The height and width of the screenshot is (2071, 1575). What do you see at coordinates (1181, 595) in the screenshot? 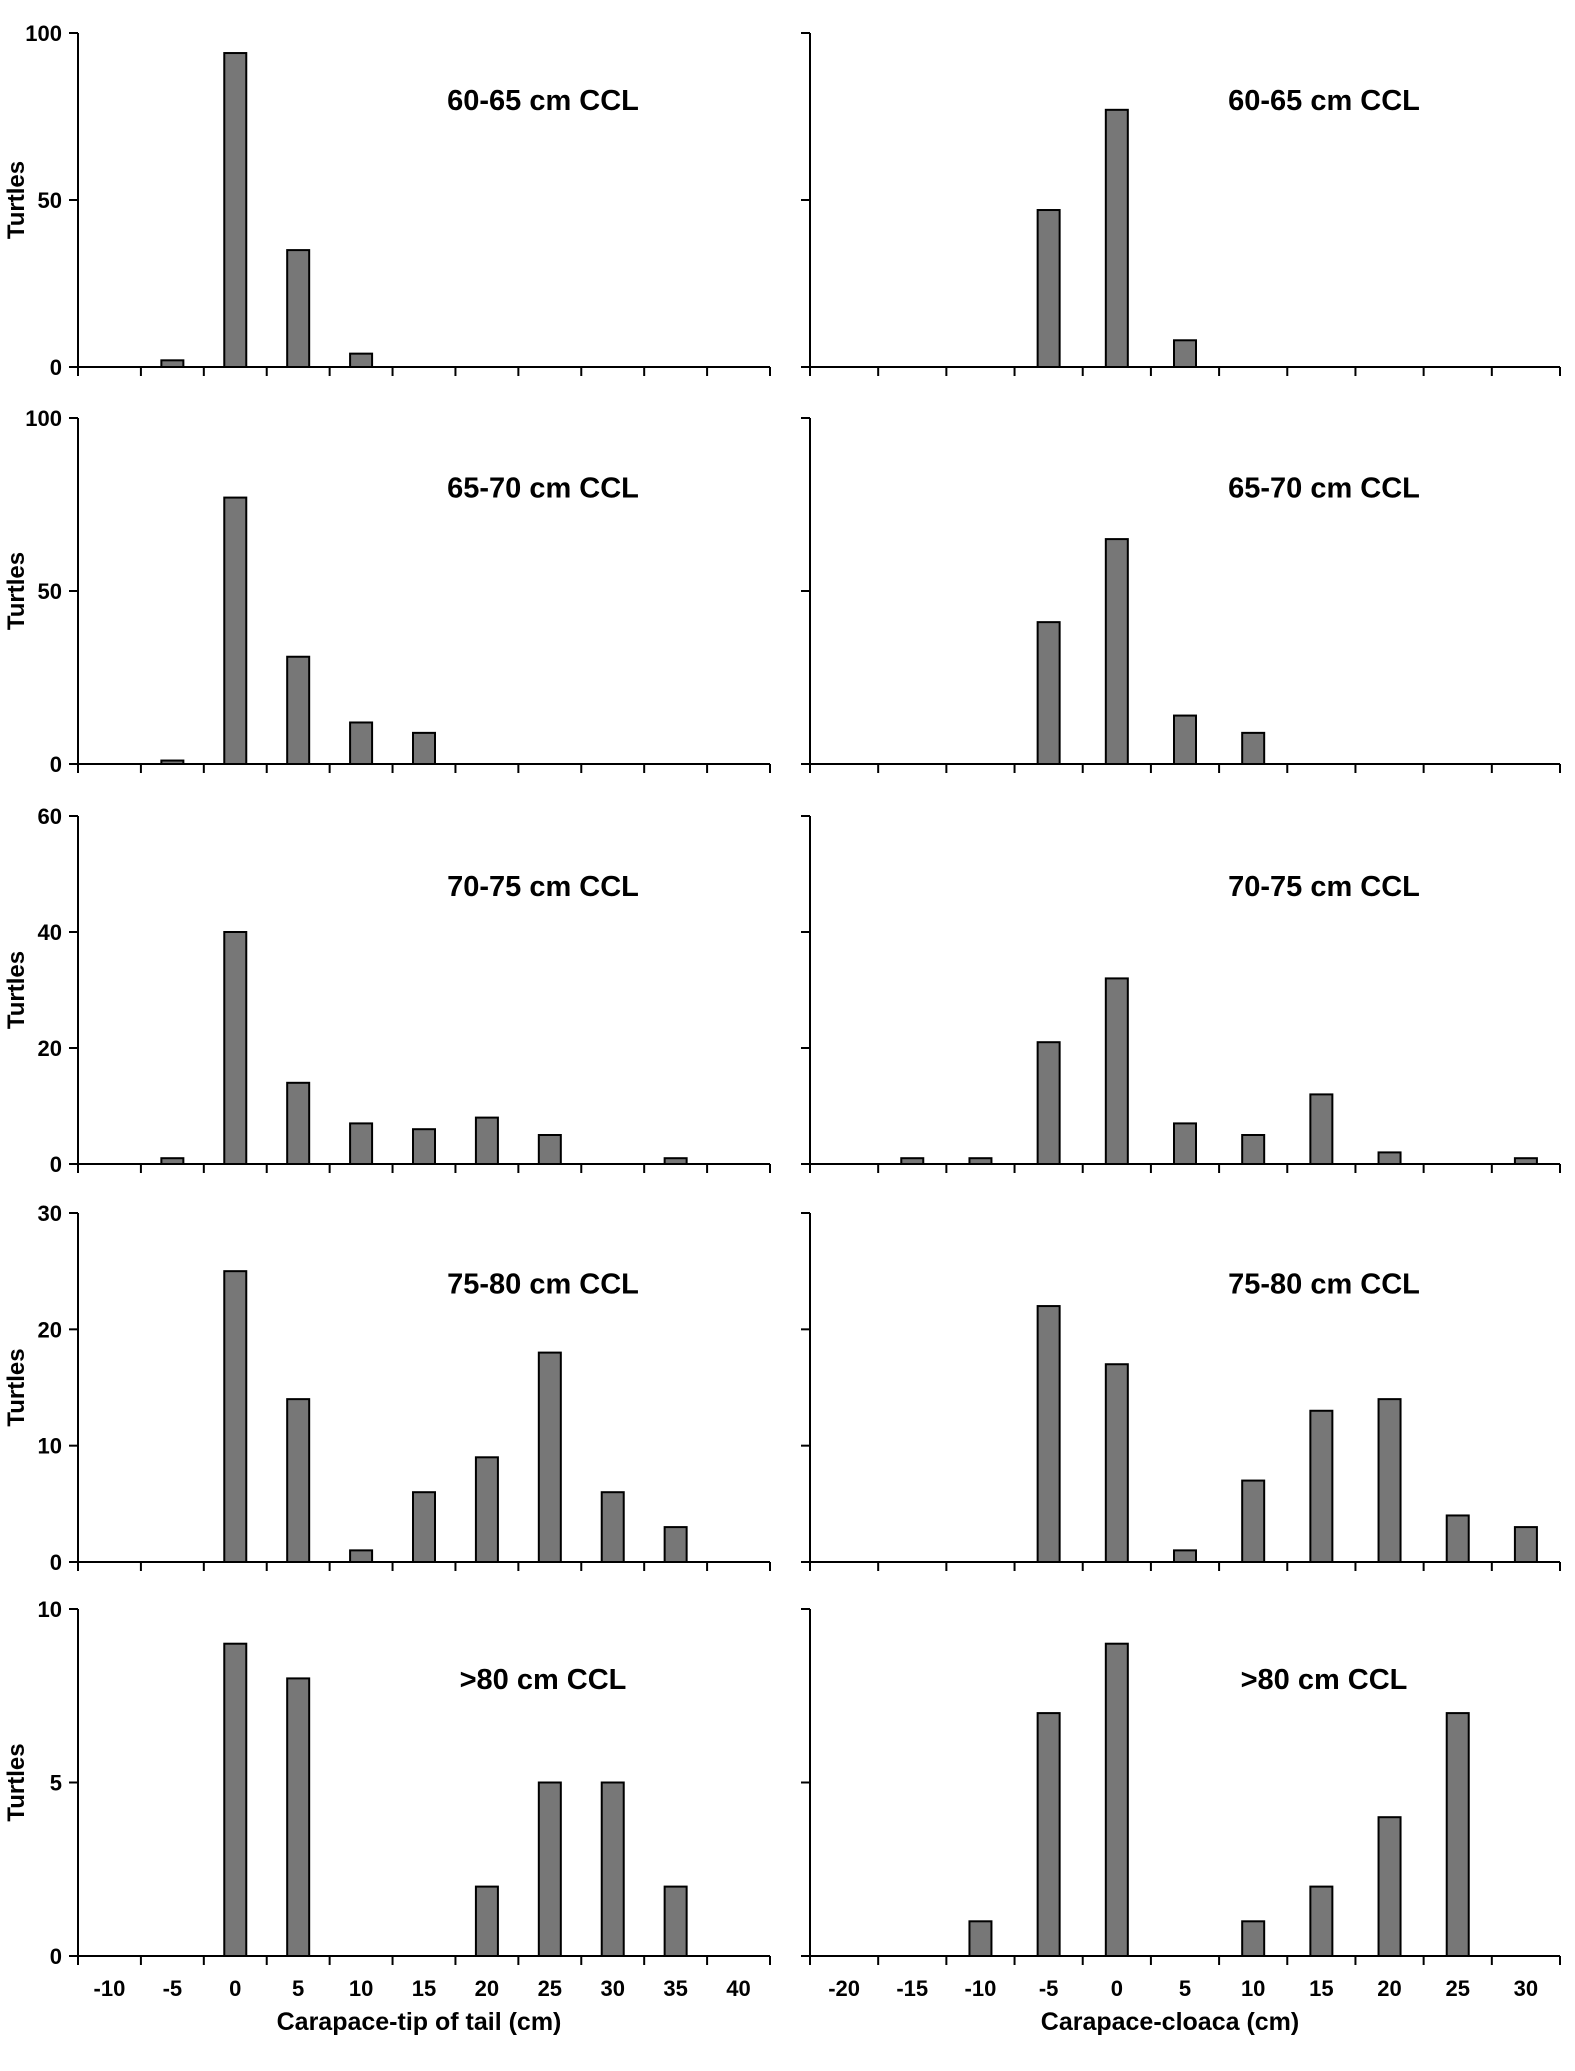
I see `chart-panel-4: 65-70 cm CCL` at bounding box center [1181, 595].